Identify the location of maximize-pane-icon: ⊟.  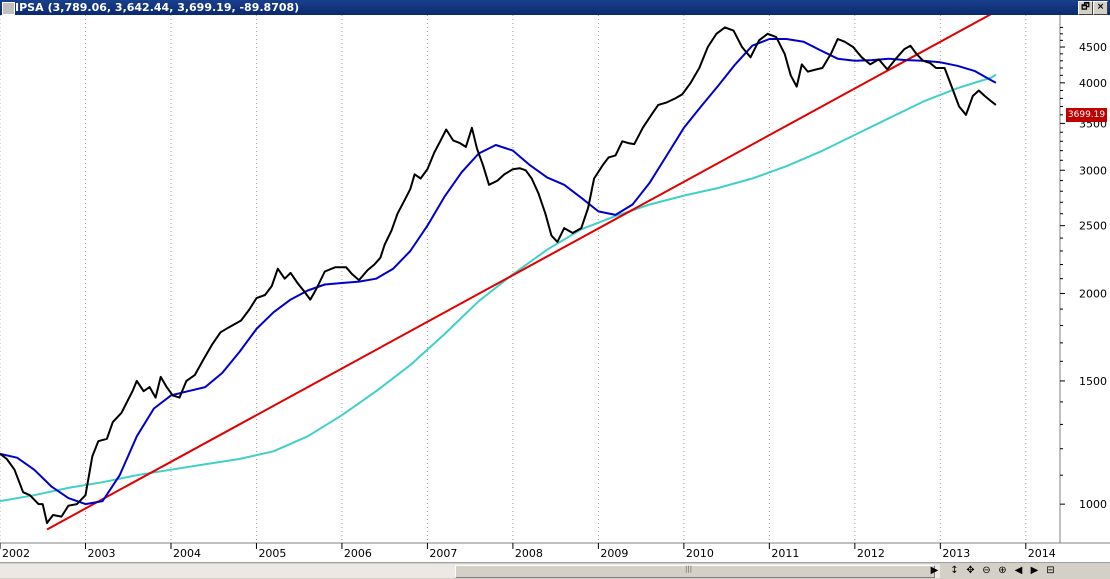
(1050, 570).